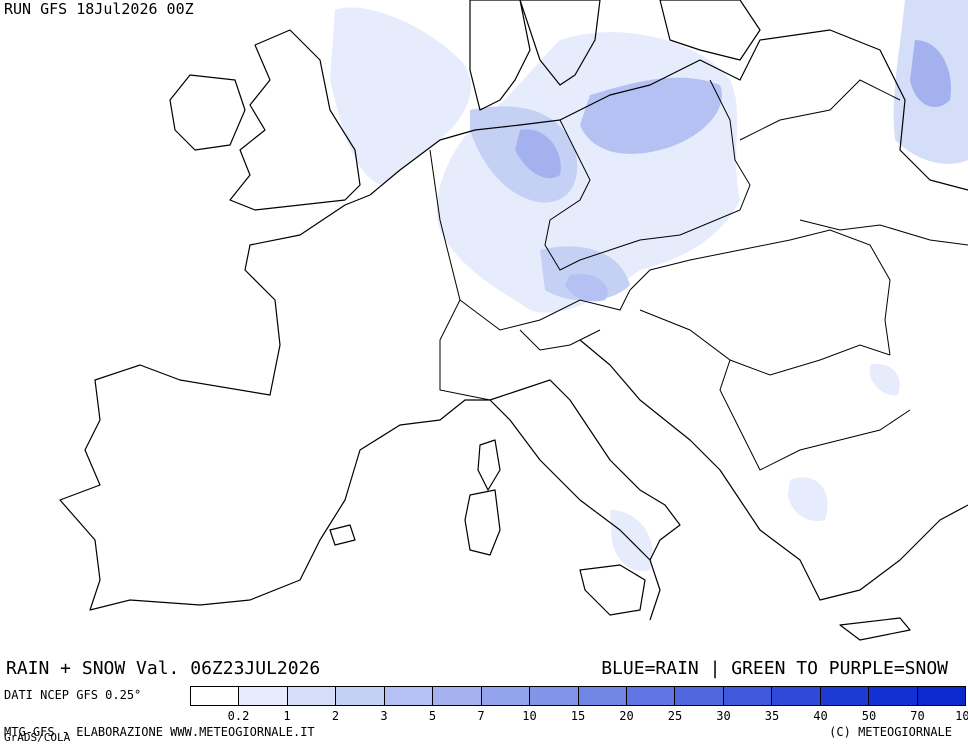 The image size is (968, 745). I want to click on color-scale-tick-label: 1, so click(287, 716).